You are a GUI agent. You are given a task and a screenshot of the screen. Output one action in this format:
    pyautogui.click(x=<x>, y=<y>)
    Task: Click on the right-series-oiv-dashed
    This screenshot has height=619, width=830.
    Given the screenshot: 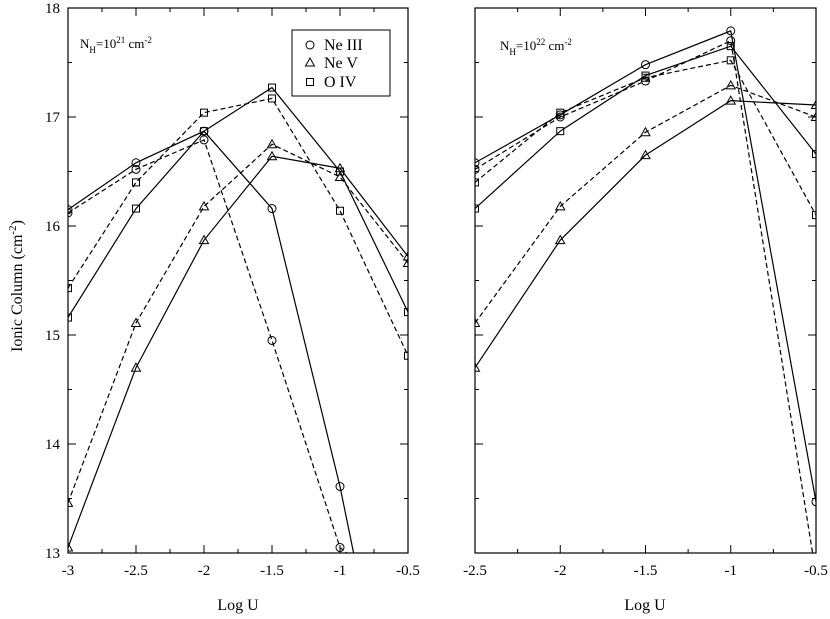 What is the action you would take?
    pyautogui.click(x=645, y=137)
    